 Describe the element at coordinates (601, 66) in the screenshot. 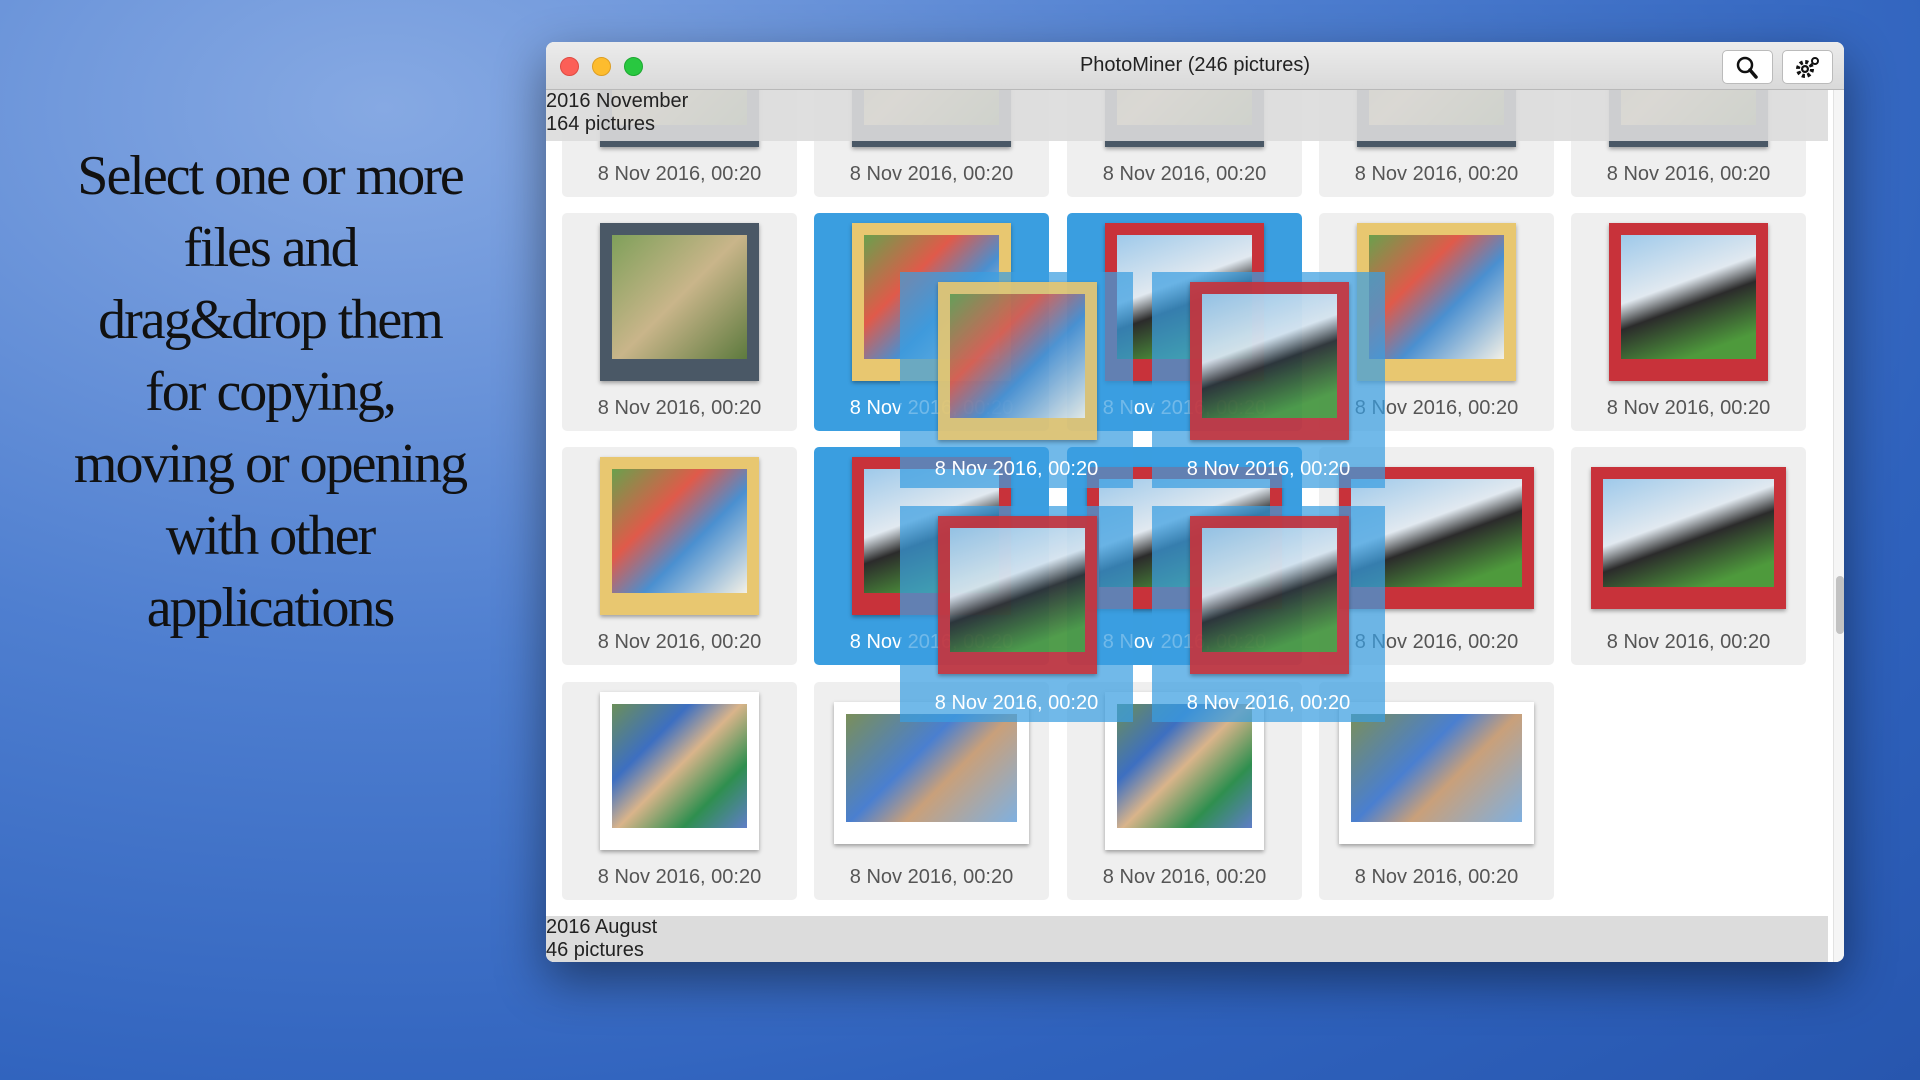

I see `minimize-button` at that location.